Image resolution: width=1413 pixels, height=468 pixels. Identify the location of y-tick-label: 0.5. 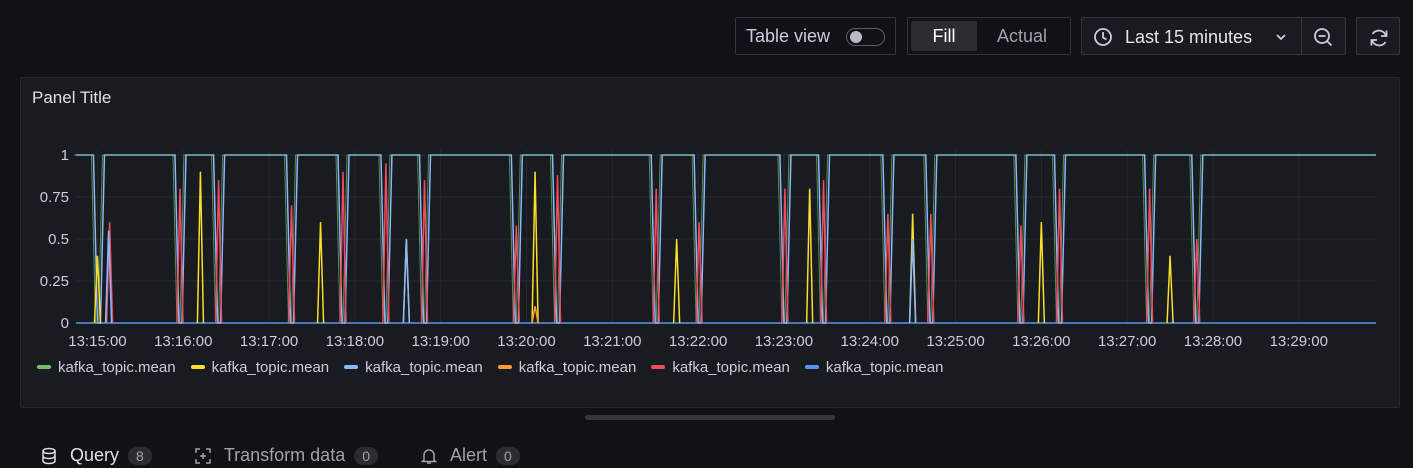
(58, 239).